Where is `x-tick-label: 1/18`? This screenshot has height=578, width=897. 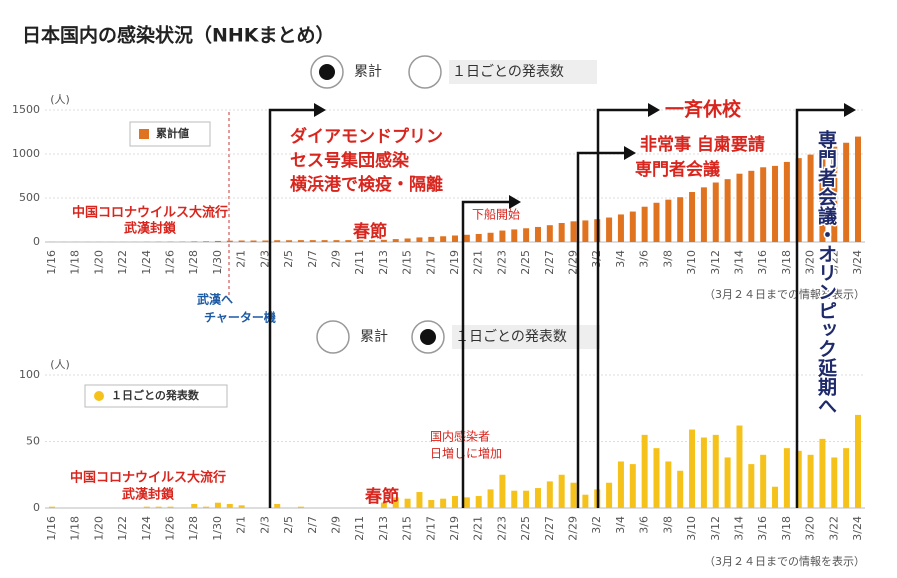 x-tick-label: 1/18 is located at coordinates (75, 528).